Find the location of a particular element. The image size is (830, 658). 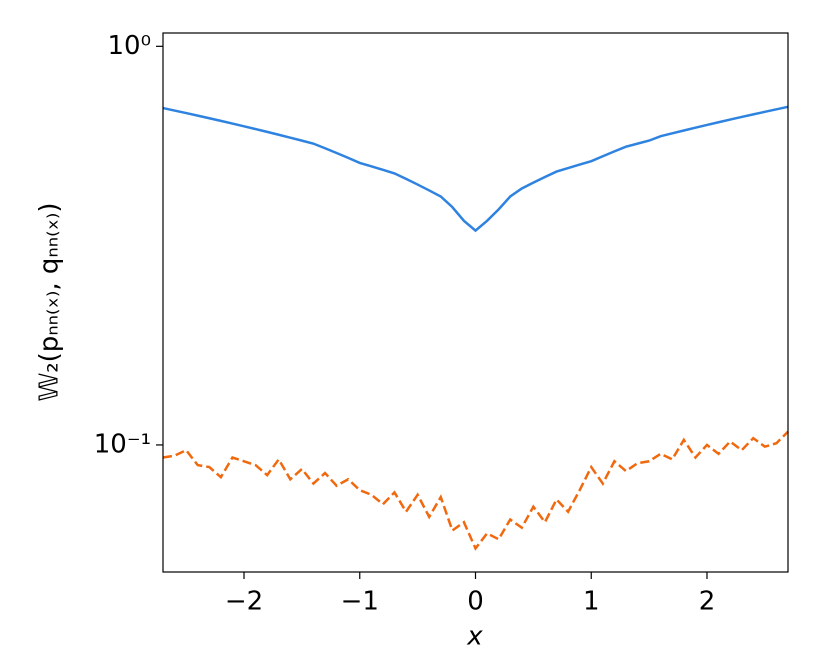

x-tick-label: 1 is located at coordinates (591, 602).